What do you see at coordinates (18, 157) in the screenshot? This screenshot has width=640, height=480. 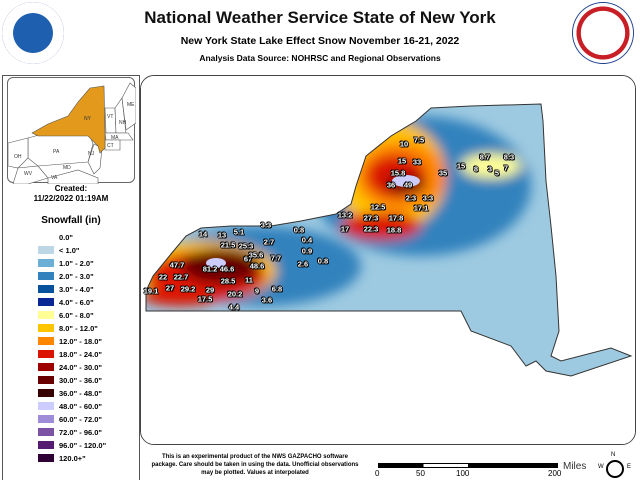 I see `svg-text: OH` at bounding box center [18, 157].